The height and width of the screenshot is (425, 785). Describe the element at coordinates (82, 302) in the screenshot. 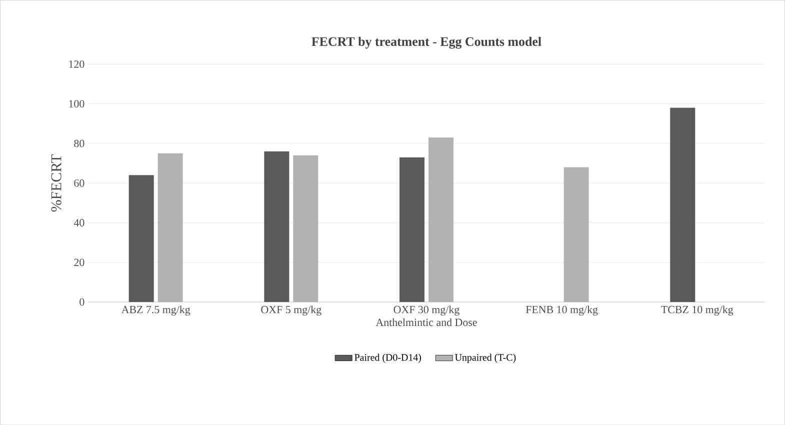

I see `y-tick-label: 0` at that location.